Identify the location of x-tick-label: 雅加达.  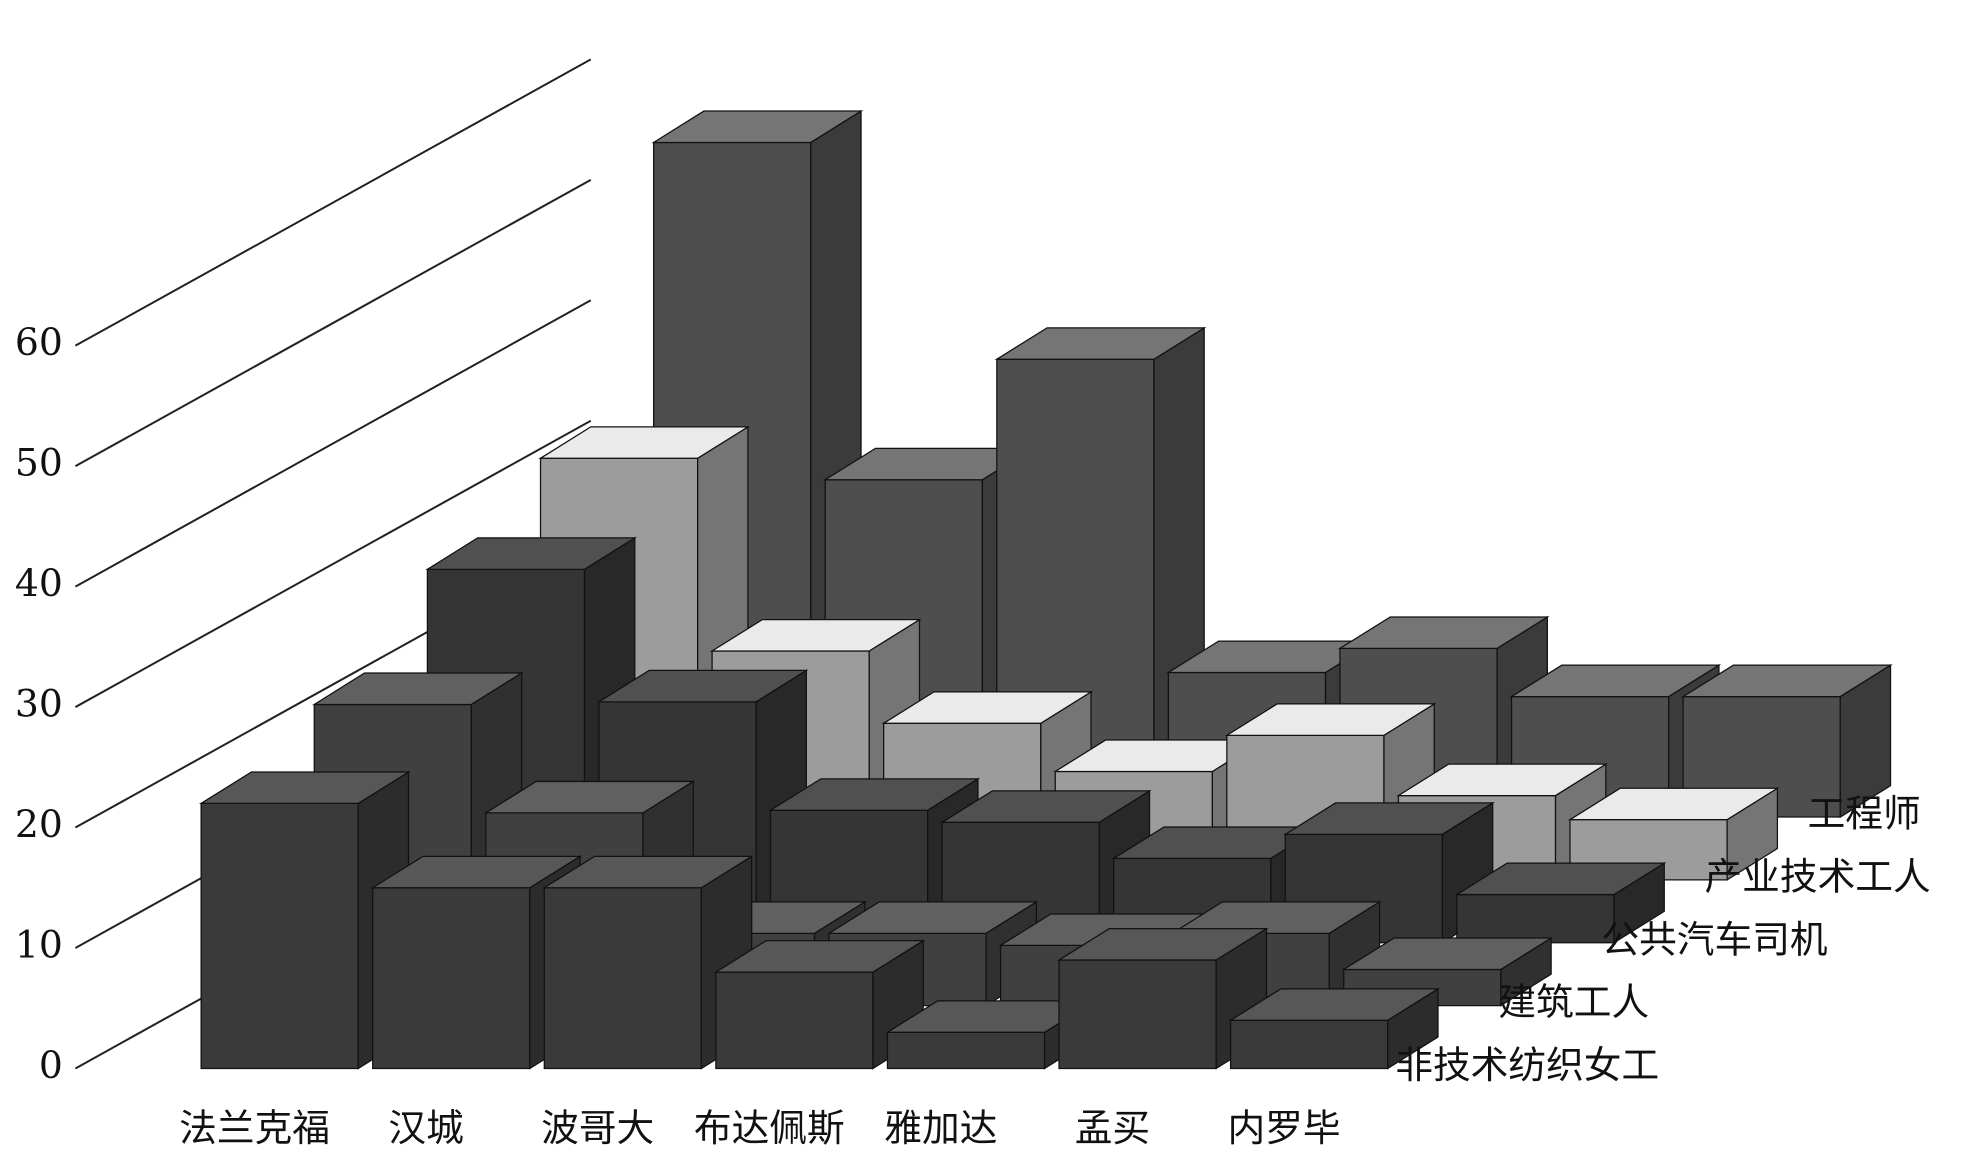
(940, 1128).